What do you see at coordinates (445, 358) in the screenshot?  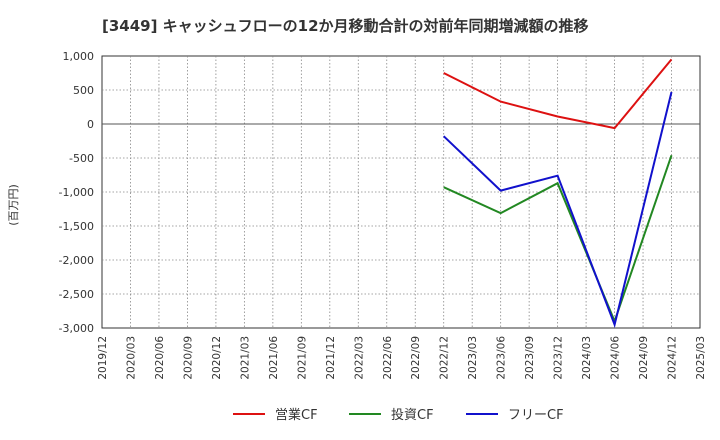 I see `x-tick-label: 2022/12` at bounding box center [445, 358].